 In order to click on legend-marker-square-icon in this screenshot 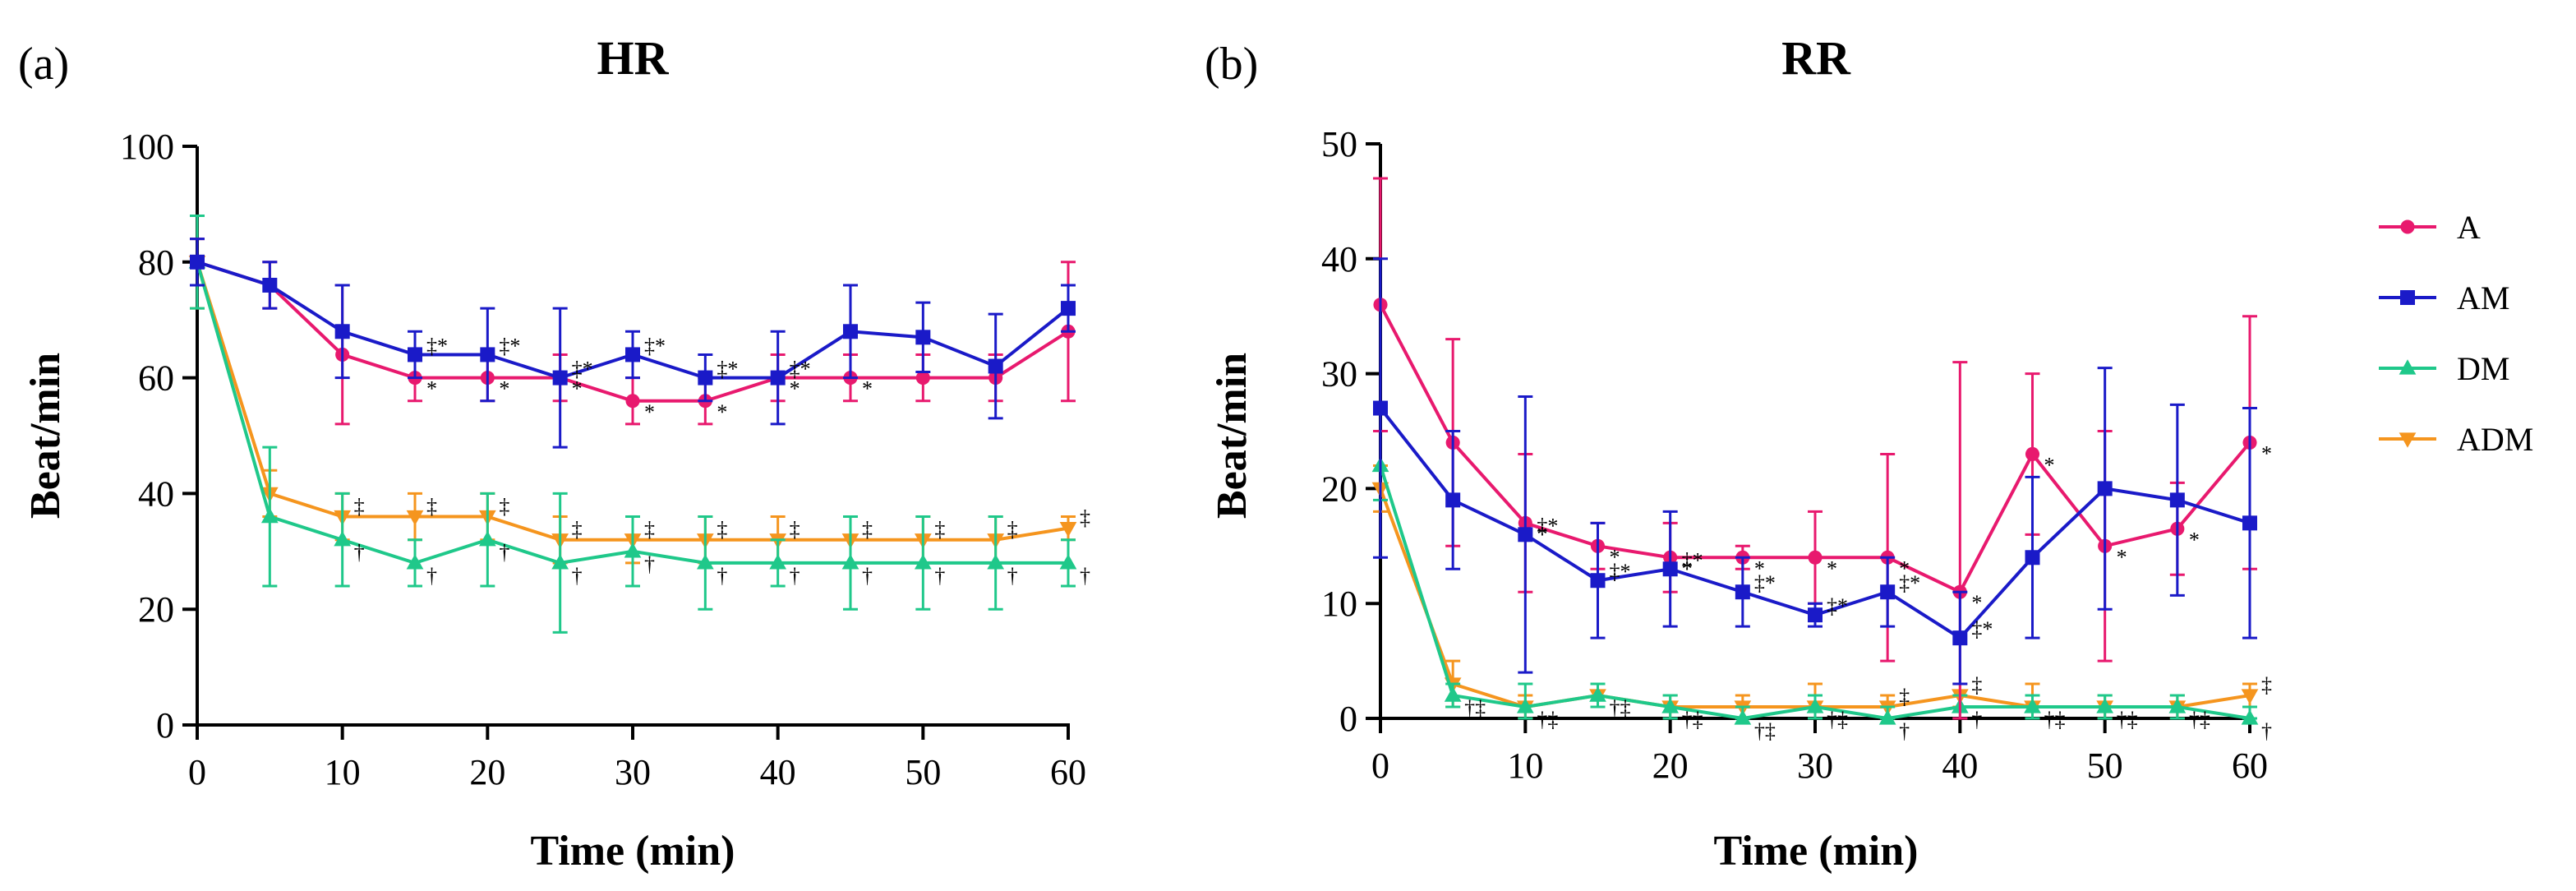, I will do `click(2407, 297)`.